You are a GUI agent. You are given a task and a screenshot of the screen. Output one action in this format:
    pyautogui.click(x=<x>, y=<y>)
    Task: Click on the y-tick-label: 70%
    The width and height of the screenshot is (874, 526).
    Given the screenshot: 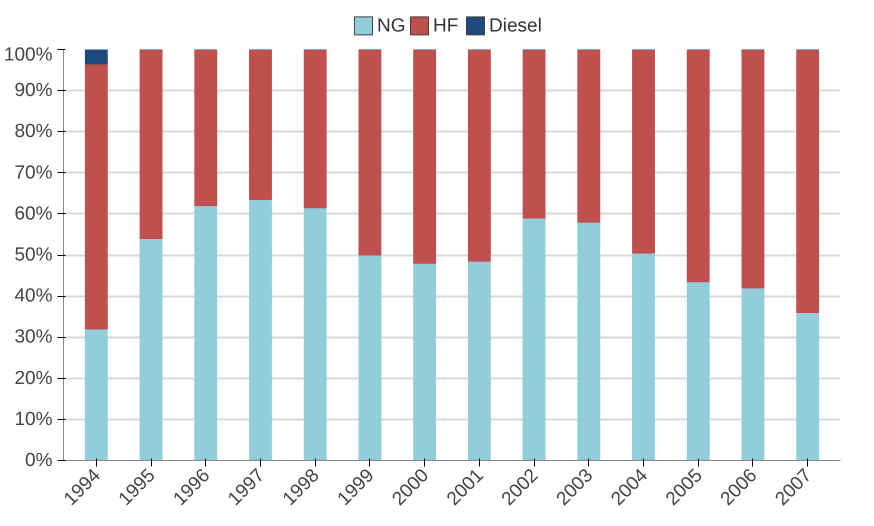 What is the action you would take?
    pyautogui.click(x=33, y=173)
    